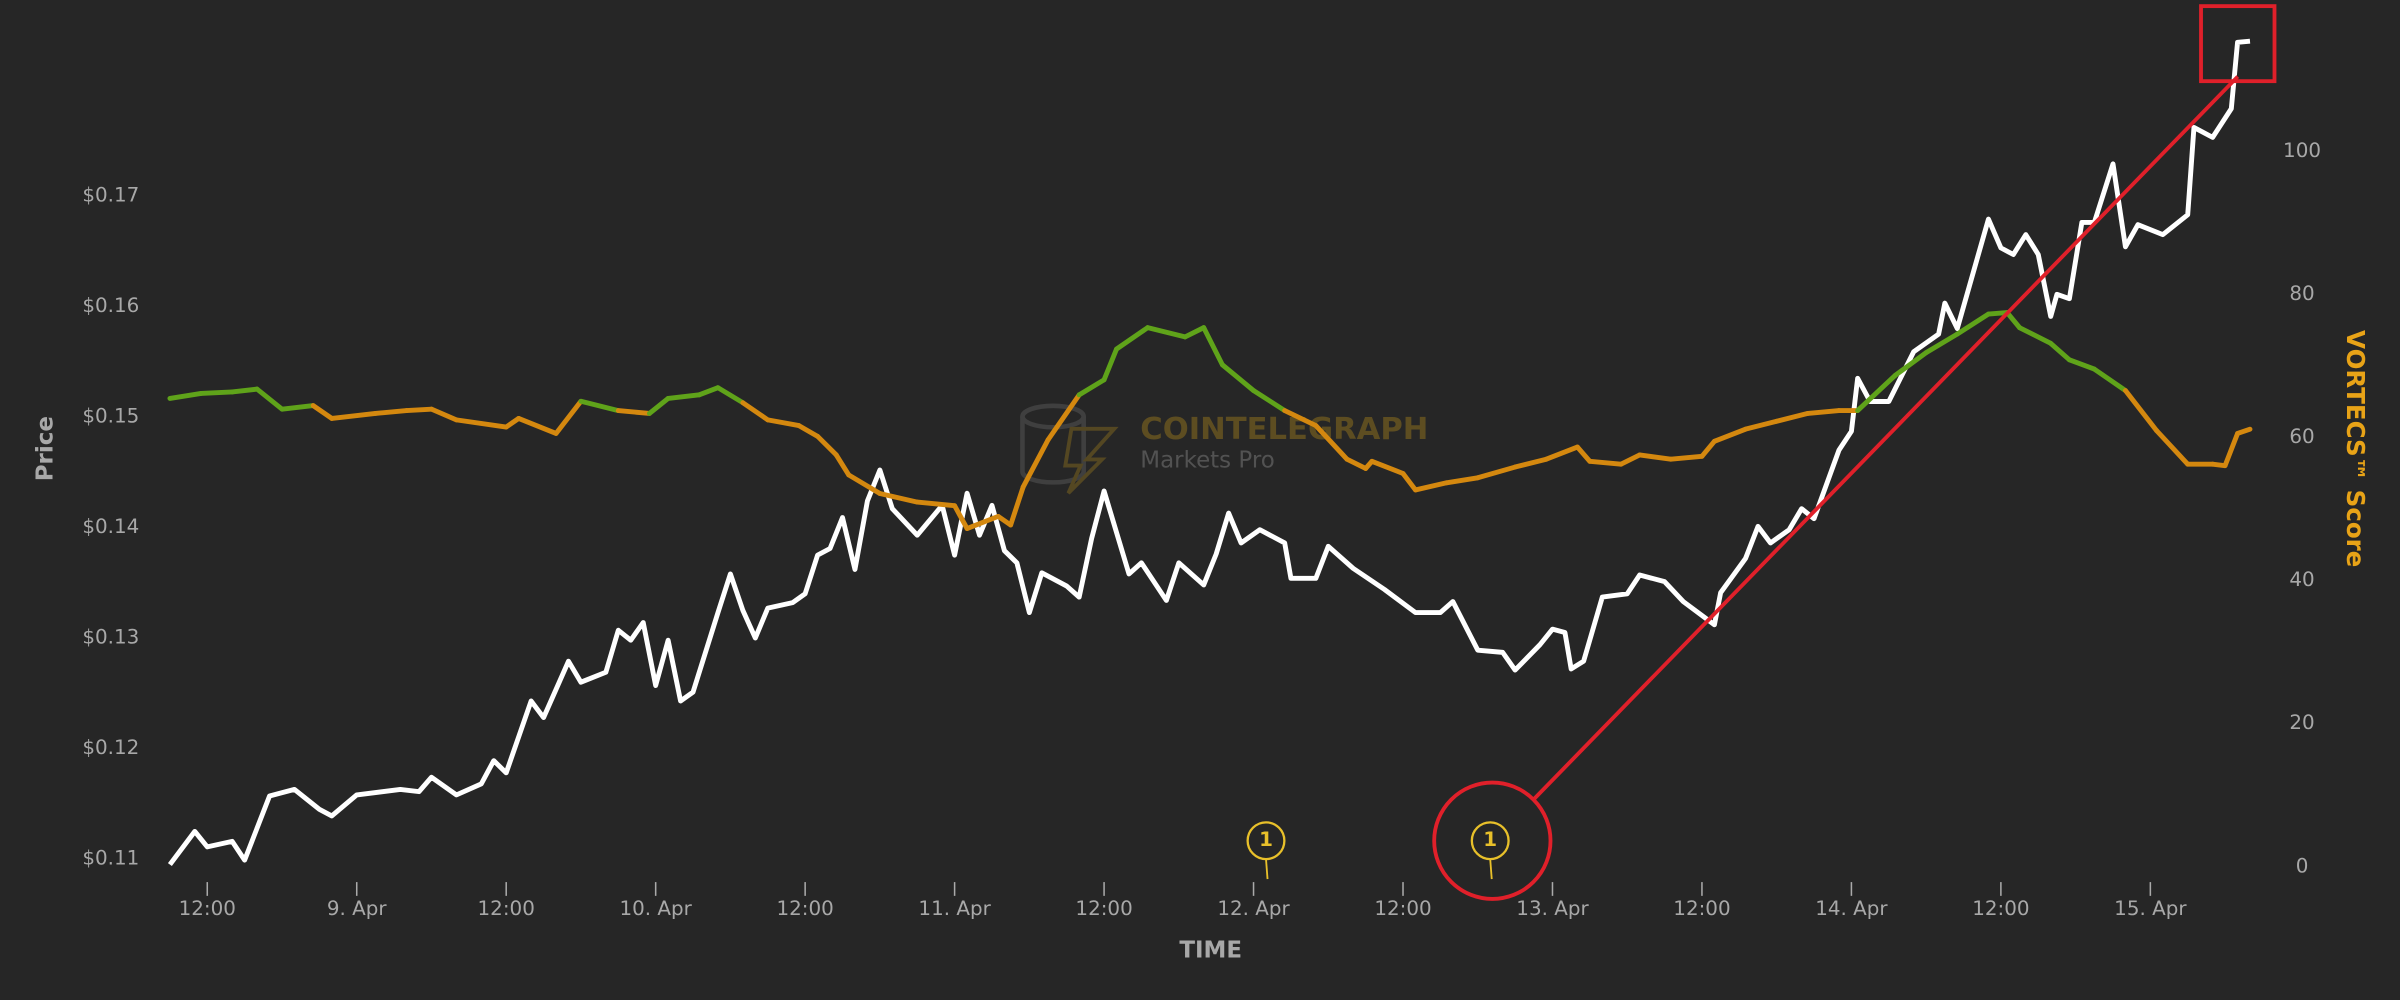 This screenshot has height=1000, width=2400. I want to click on y-tick-label: $0.12, so click(110, 747).